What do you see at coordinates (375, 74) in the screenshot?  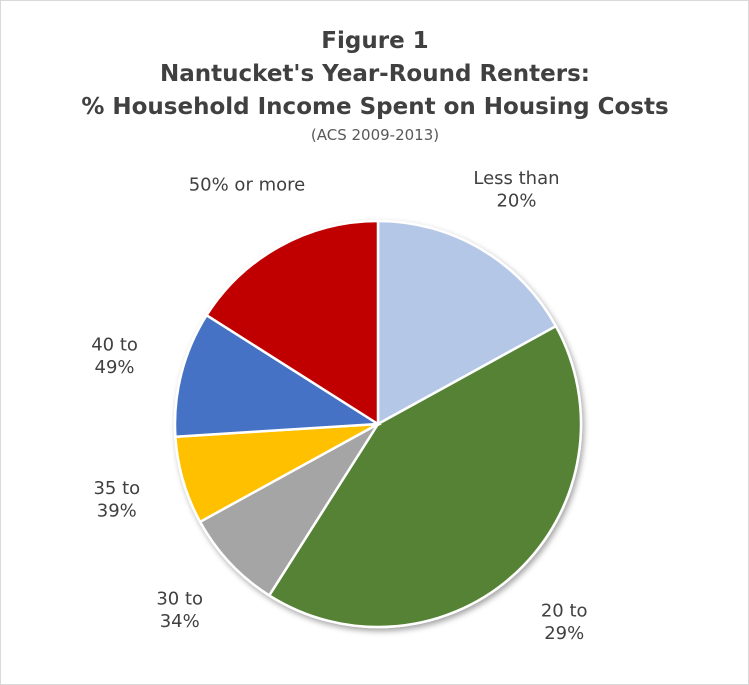 I see `chart-title: Nantucket's Year-Round Renters:` at bounding box center [375, 74].